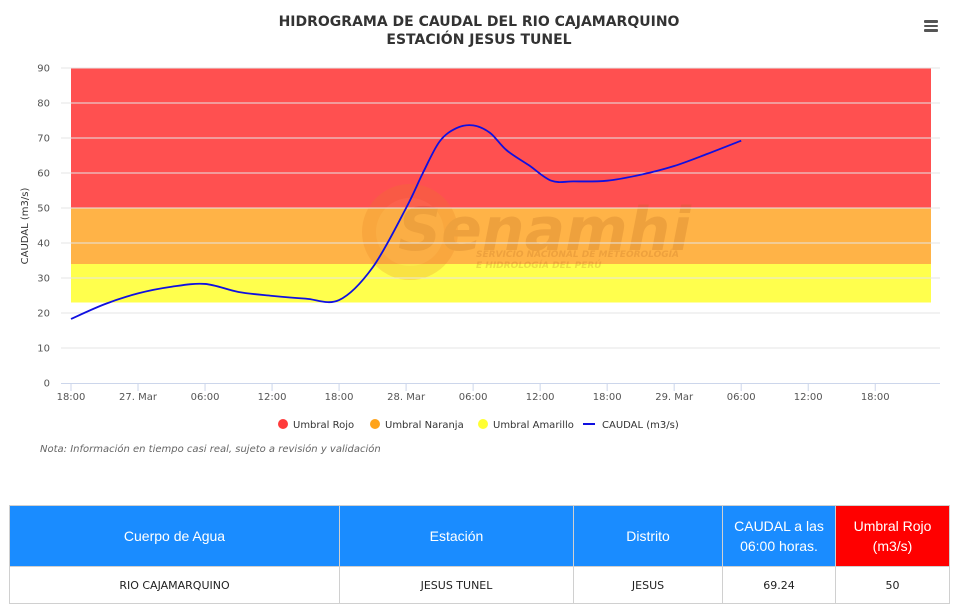  What do you see at coordinates (456, 585) in the screenshot?
I see `cell-estacion: JESUS TUNEL` at bounding box center [456, 585].